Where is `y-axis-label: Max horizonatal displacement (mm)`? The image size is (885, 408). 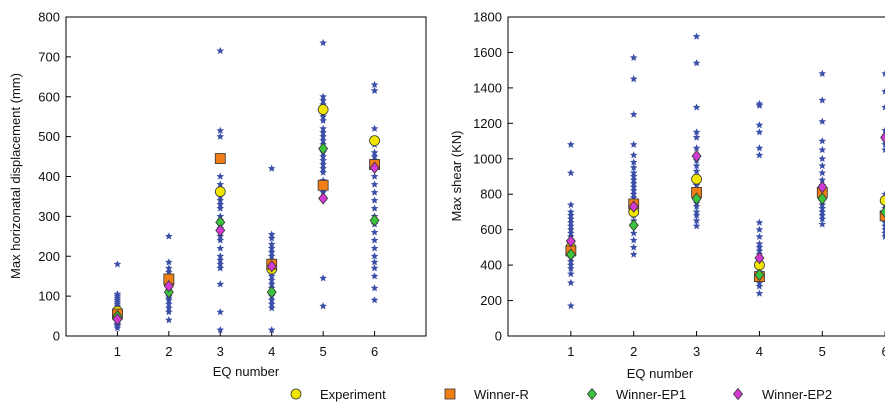 y-axis-label: Max horizonatal displacement (mm) is located at coordinates (15, 176).